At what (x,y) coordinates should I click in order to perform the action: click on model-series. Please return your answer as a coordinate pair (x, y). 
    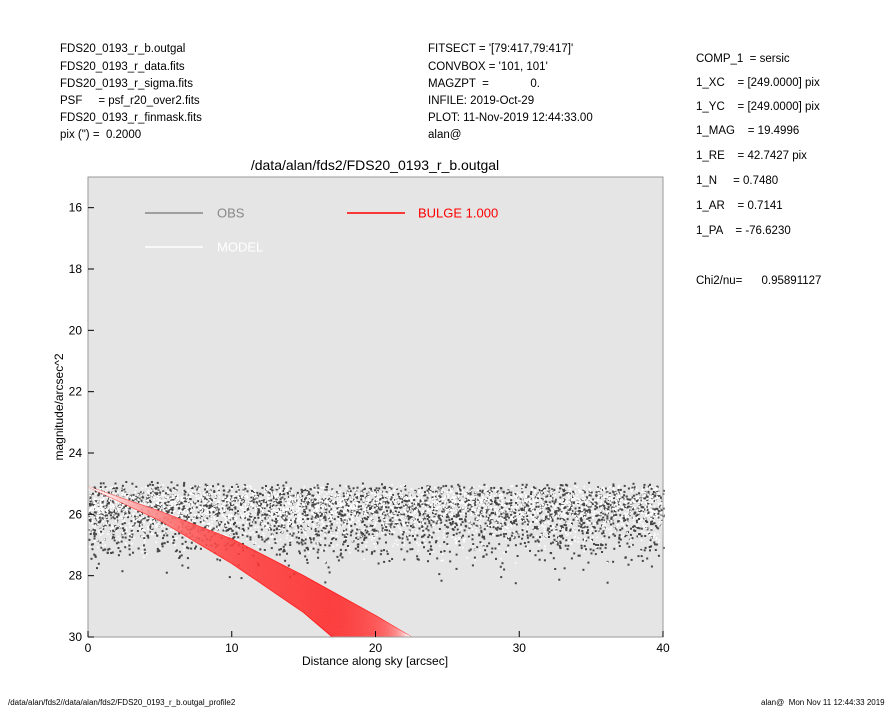
    Looking at the image, I should click on (376, 524).